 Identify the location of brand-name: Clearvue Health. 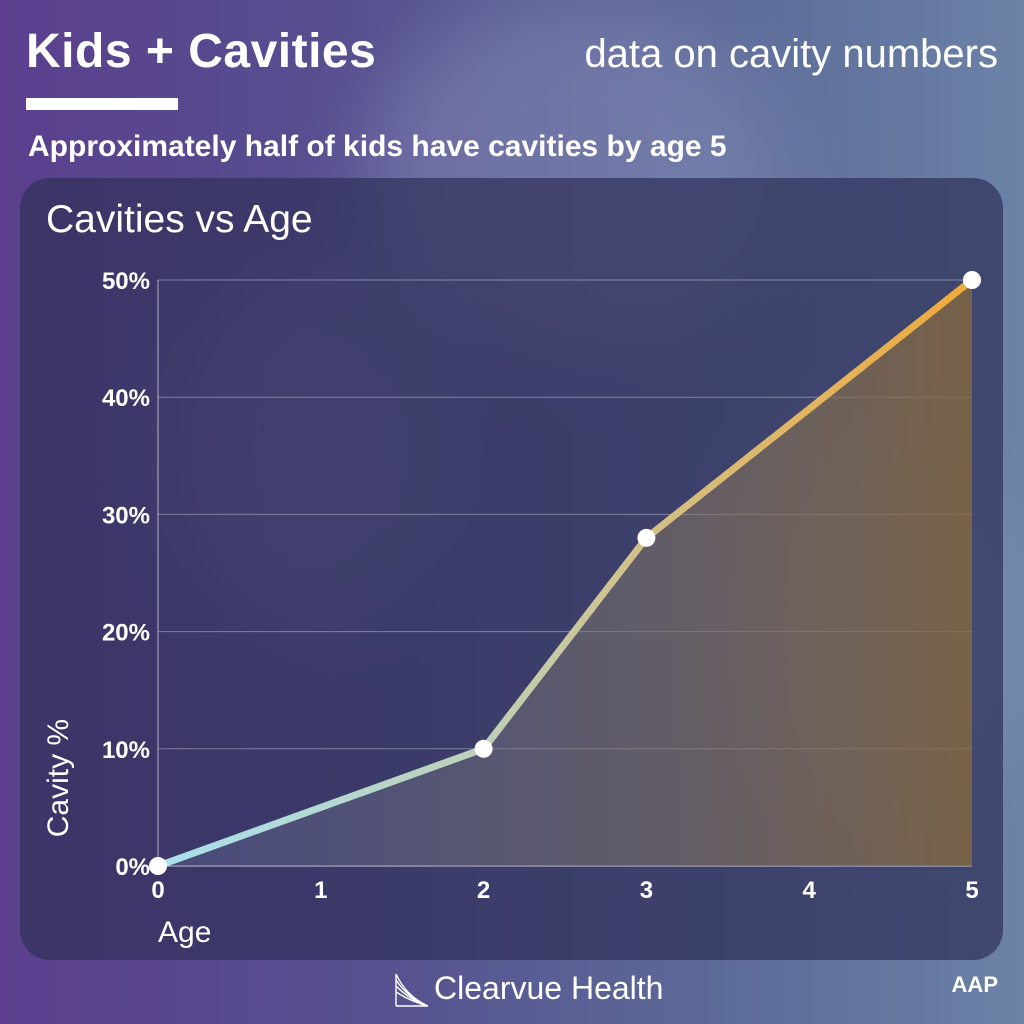
(549, 987).